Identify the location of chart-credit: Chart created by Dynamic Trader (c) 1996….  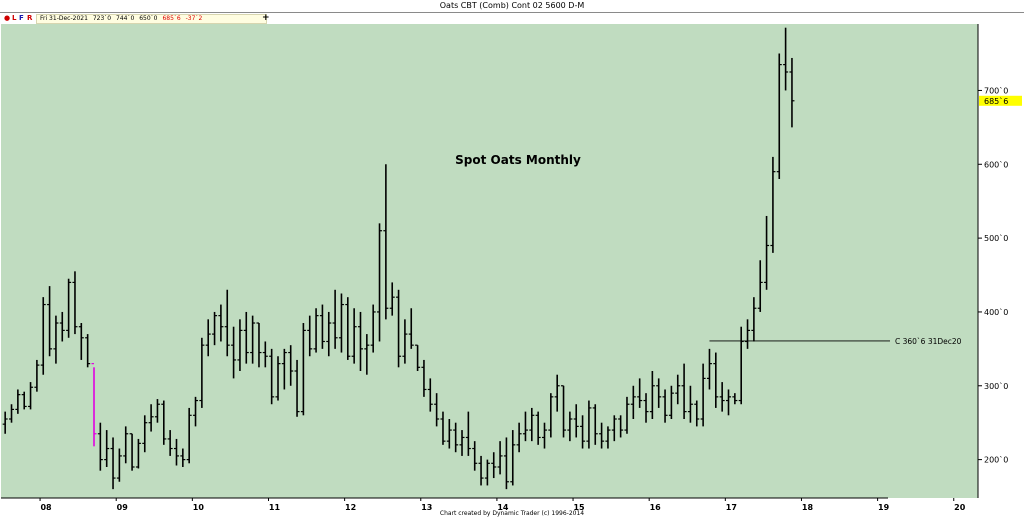
(512, 513).